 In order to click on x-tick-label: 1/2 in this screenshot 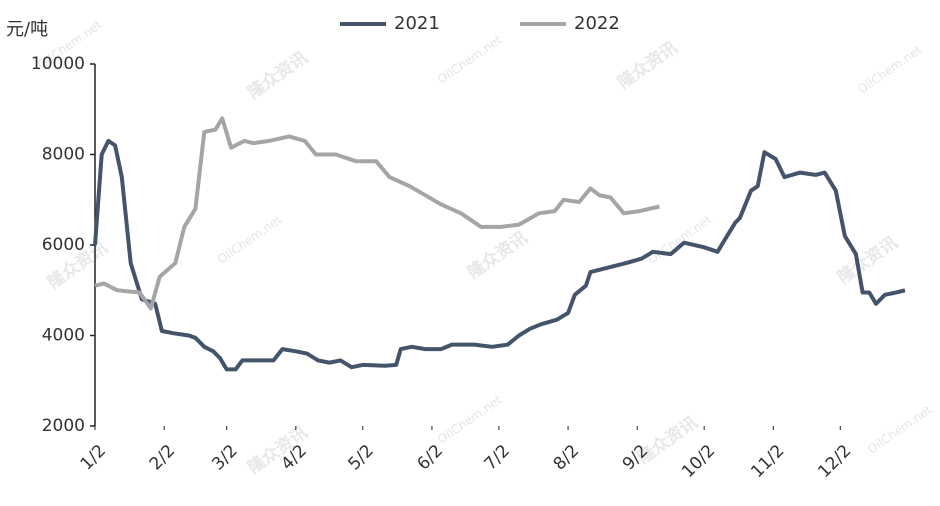, I will do `click(93, 457)`.